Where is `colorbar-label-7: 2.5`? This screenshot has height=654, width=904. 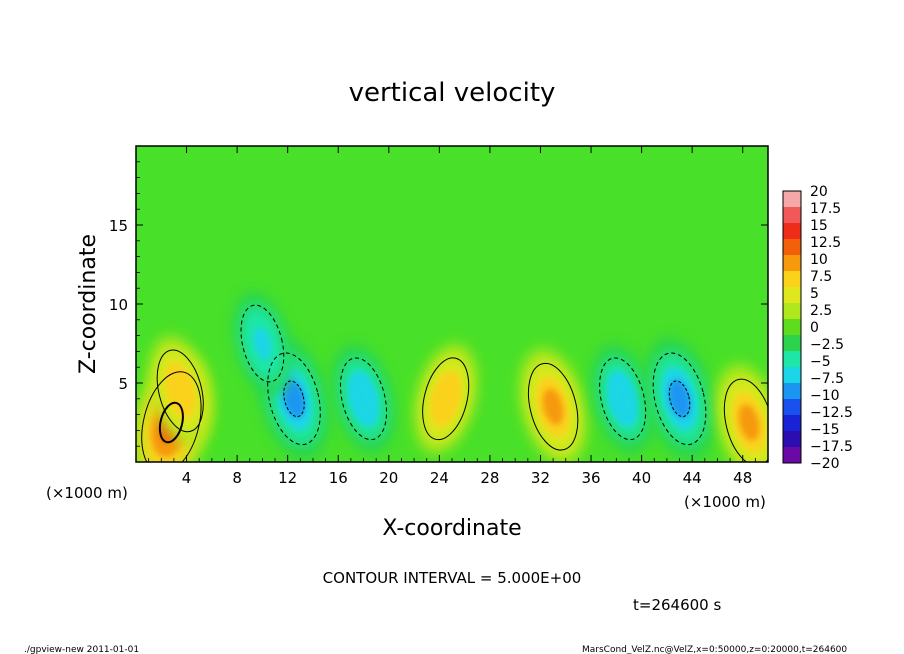 colorbar-label-7: 2.5 is located at coordinates (821, 311).